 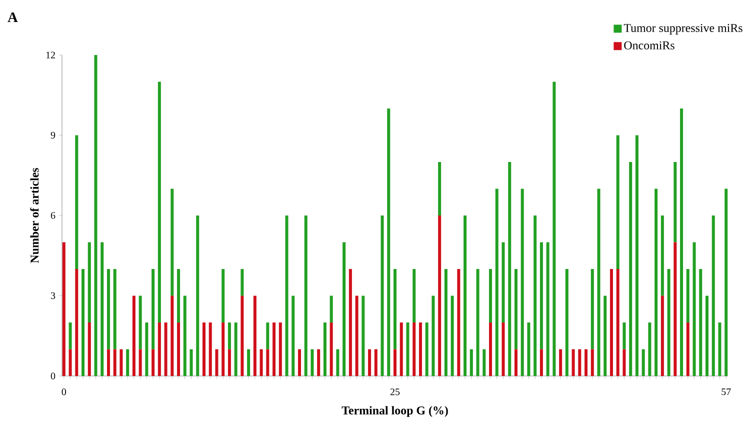 What do you see at coordinates (395, 411) in the screenshot?
I see `x-axis-title: Terminal loop G (%)` at bounding box center [395, 411].